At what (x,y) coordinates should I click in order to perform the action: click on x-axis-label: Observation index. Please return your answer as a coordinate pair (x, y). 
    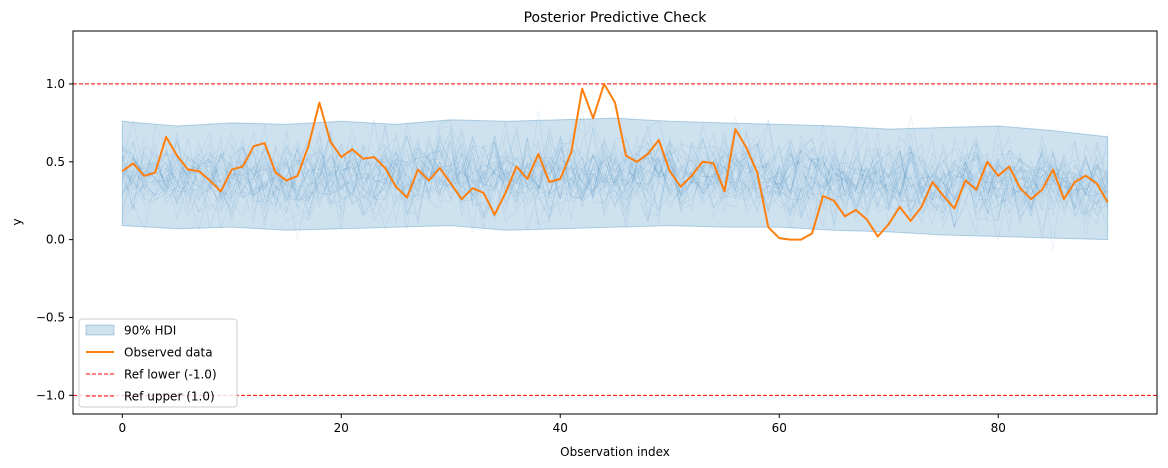
    Looking at the image, I should click on (615, 452).